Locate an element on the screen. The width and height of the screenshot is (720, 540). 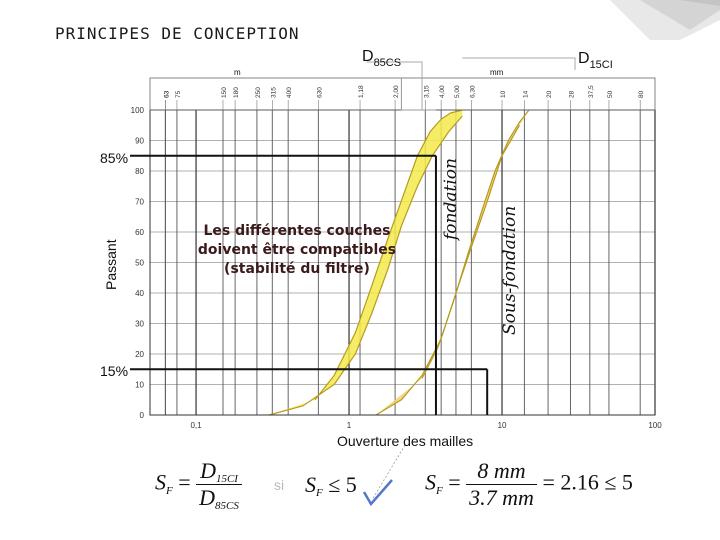
band-label-fondation: fondation is located at coordinates (451, 199).